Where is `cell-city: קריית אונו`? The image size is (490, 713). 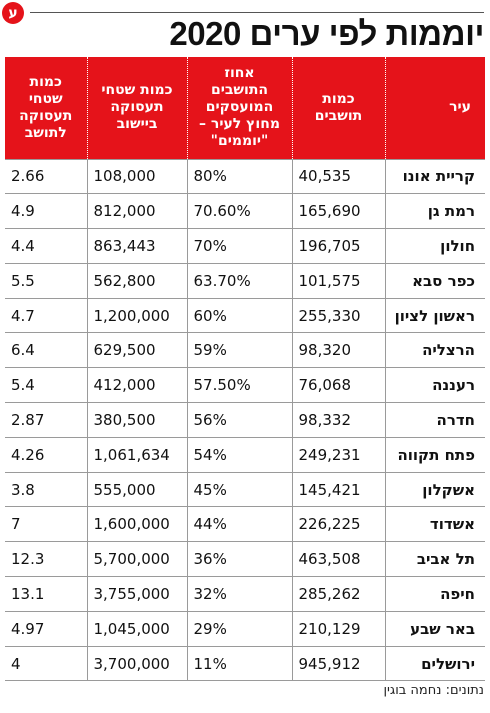 cell-city: קריית אונו is located at coordinates (434, 176).